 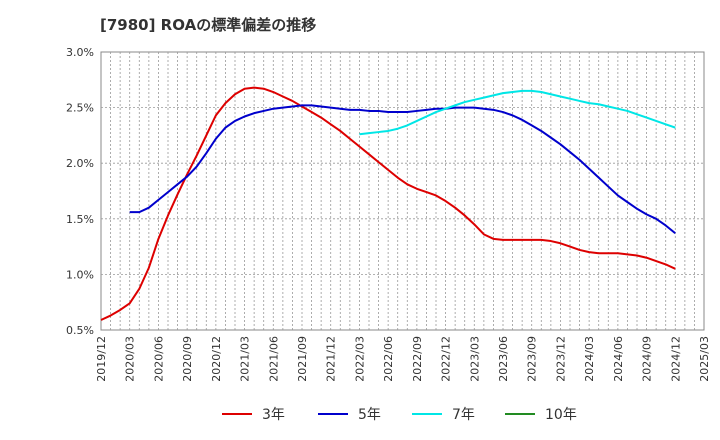 I want to click on y-axis: 0.5% 1.0% 1.5% 2.0% 2.5% 3.0%, so click(x=80, y=191).